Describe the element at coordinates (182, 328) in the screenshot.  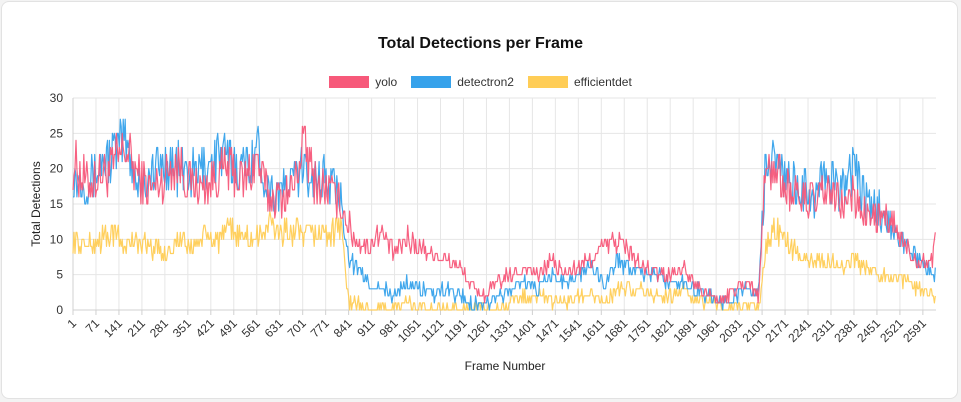
I see `x-tick-label: 351` at that location.